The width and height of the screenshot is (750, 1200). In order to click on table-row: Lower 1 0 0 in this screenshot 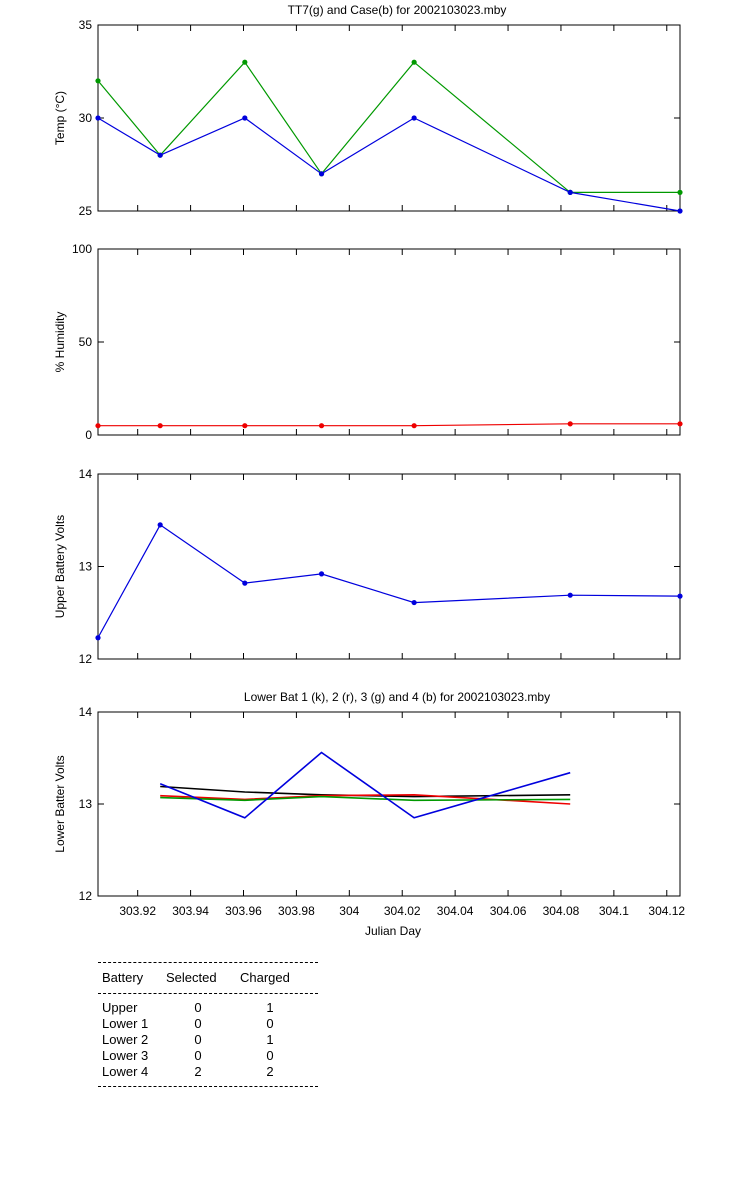, I will do `click(208, 1024)`.